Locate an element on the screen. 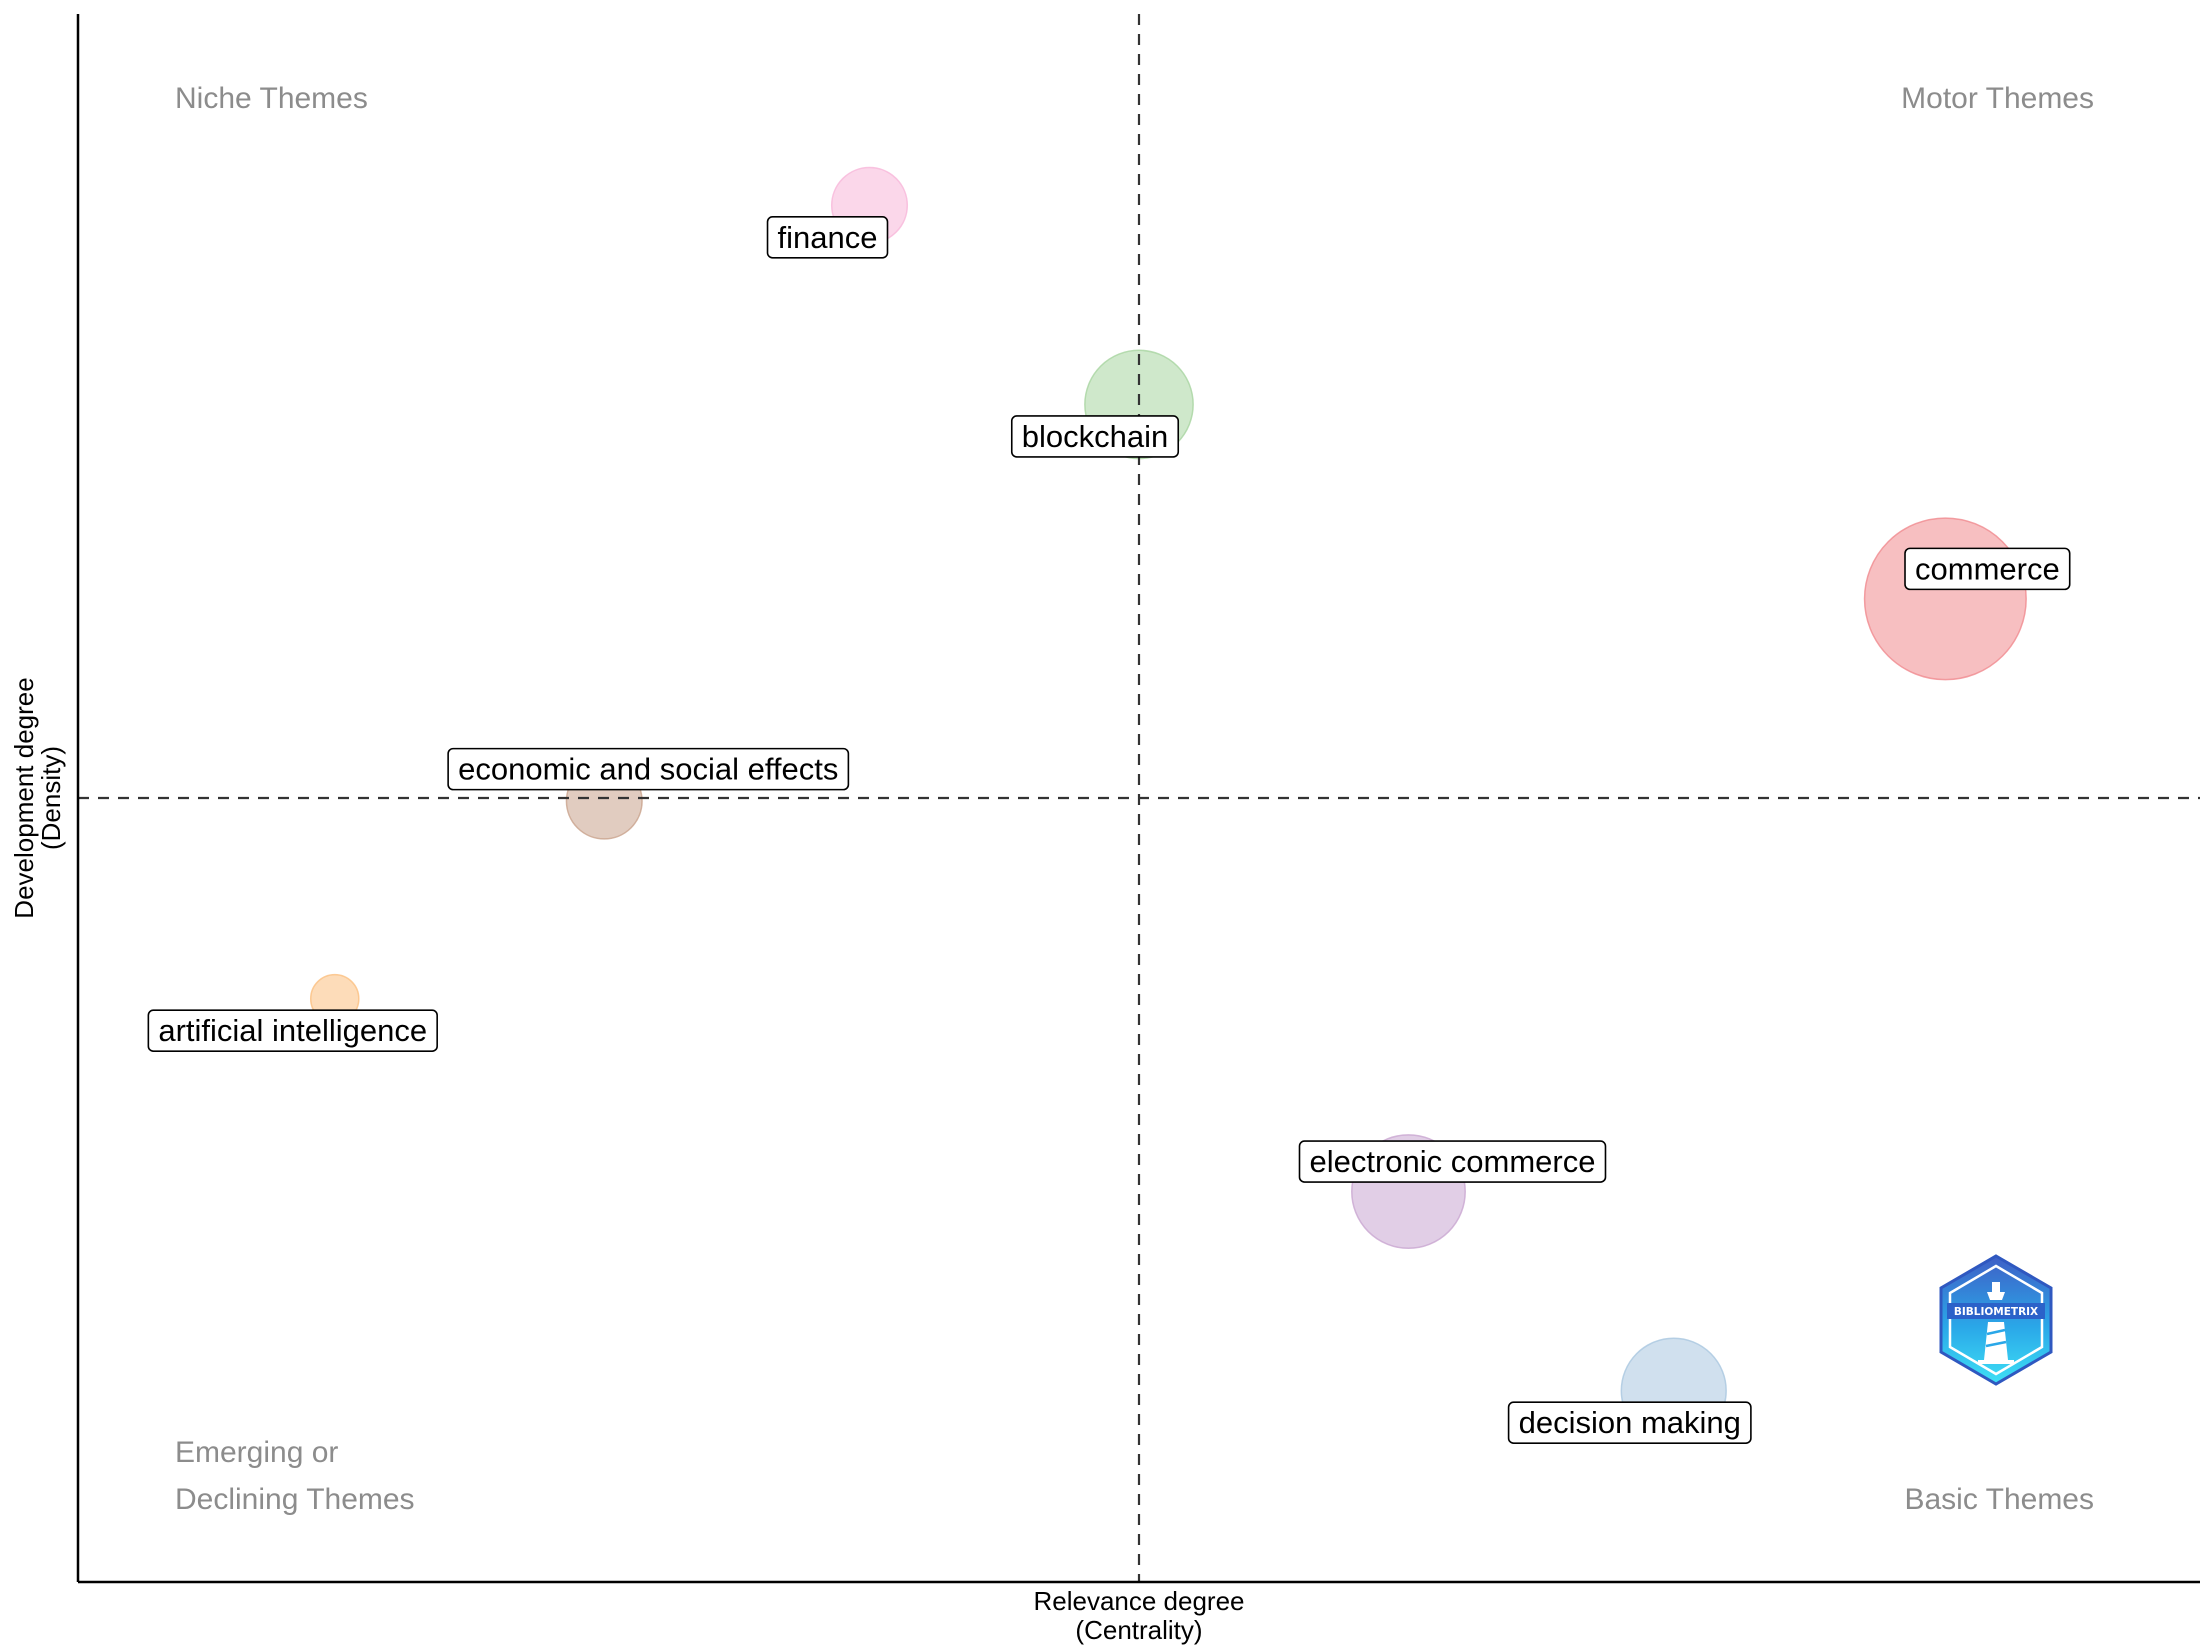 The width and height of the screenshot is (2200, 1650). y-axis-subtitle: (Density) is located at coordinates (51, 798).